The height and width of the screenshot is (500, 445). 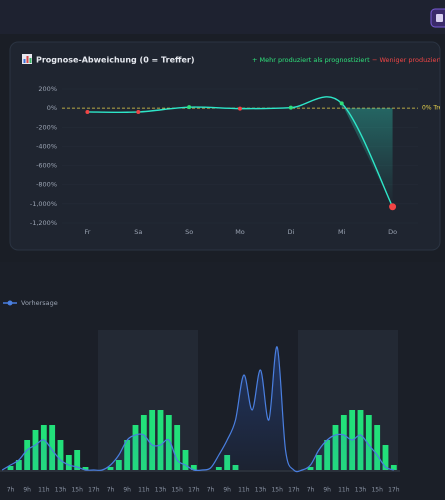 I want to click on title-icon, so click(x=27, y=59).